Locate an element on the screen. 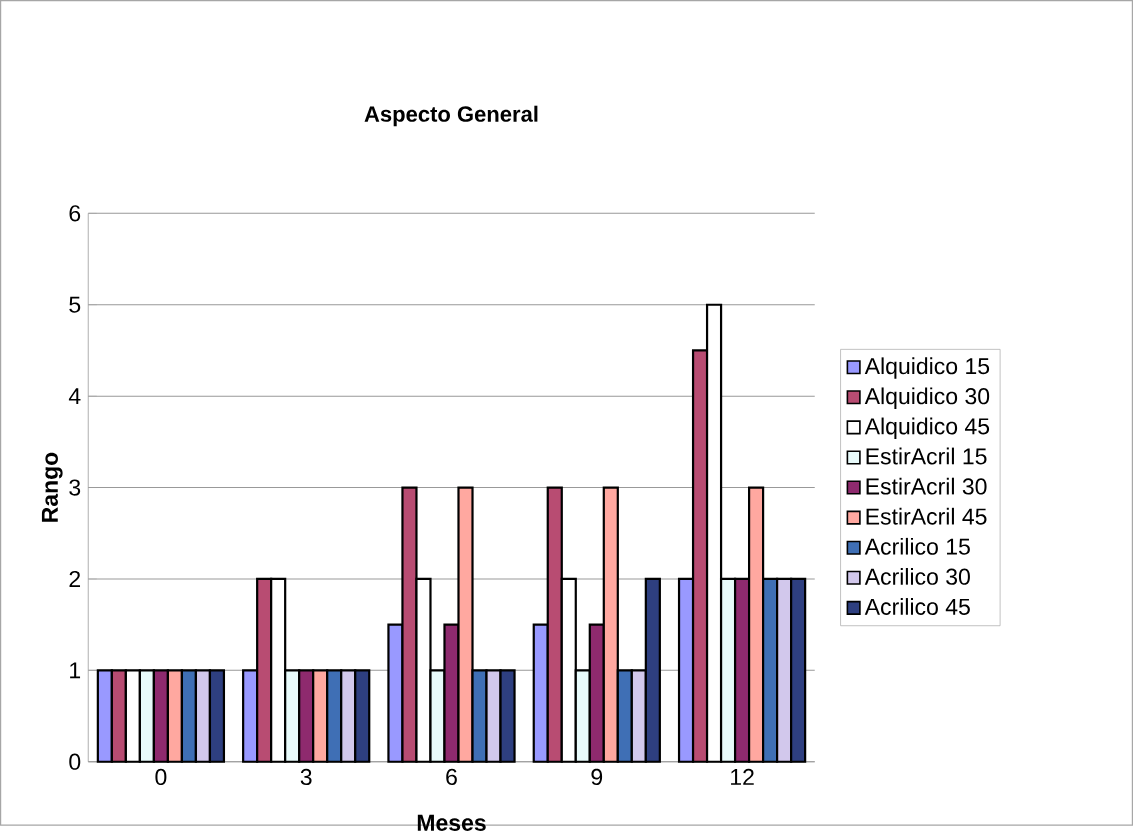 This screenshot has width=1133, height=838. x-axis-title: Meses is located at coordinates (451, 823).